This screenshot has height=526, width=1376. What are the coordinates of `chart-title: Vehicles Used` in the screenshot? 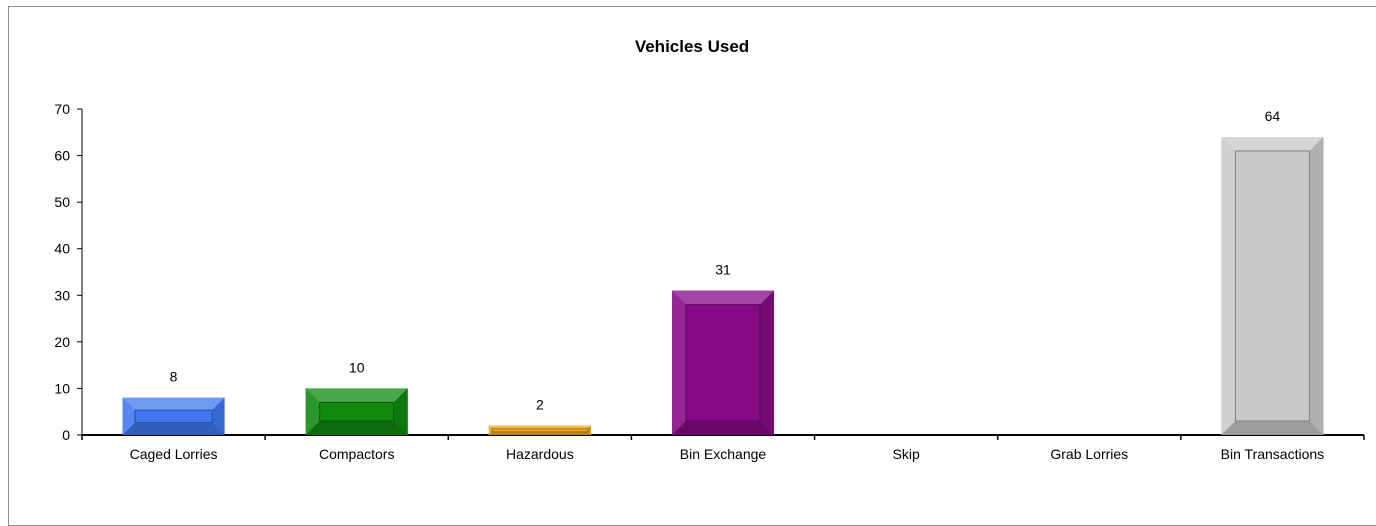 It's located at (692, 46).